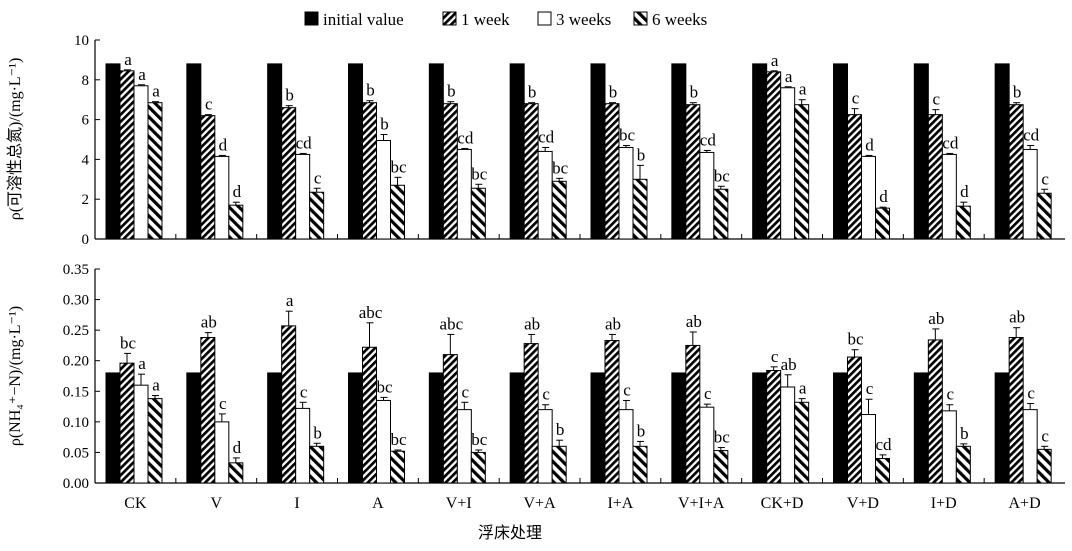 This screenshot has width=1072, height=551. Describe the element at coordinates (782, 503) in the screenshot. I see `x-tick-label: CK+D` at that location.